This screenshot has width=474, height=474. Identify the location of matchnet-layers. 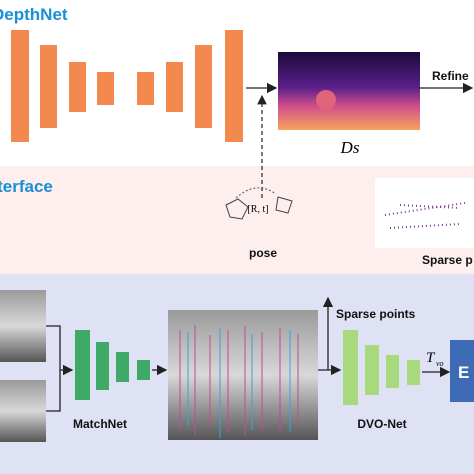
(112, 365).